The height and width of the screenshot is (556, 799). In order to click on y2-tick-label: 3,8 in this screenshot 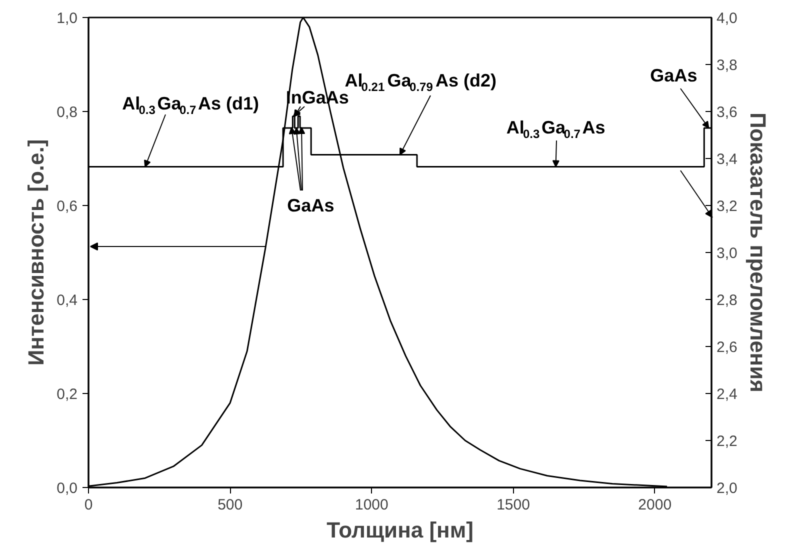, I will do `click(727, 65)`.